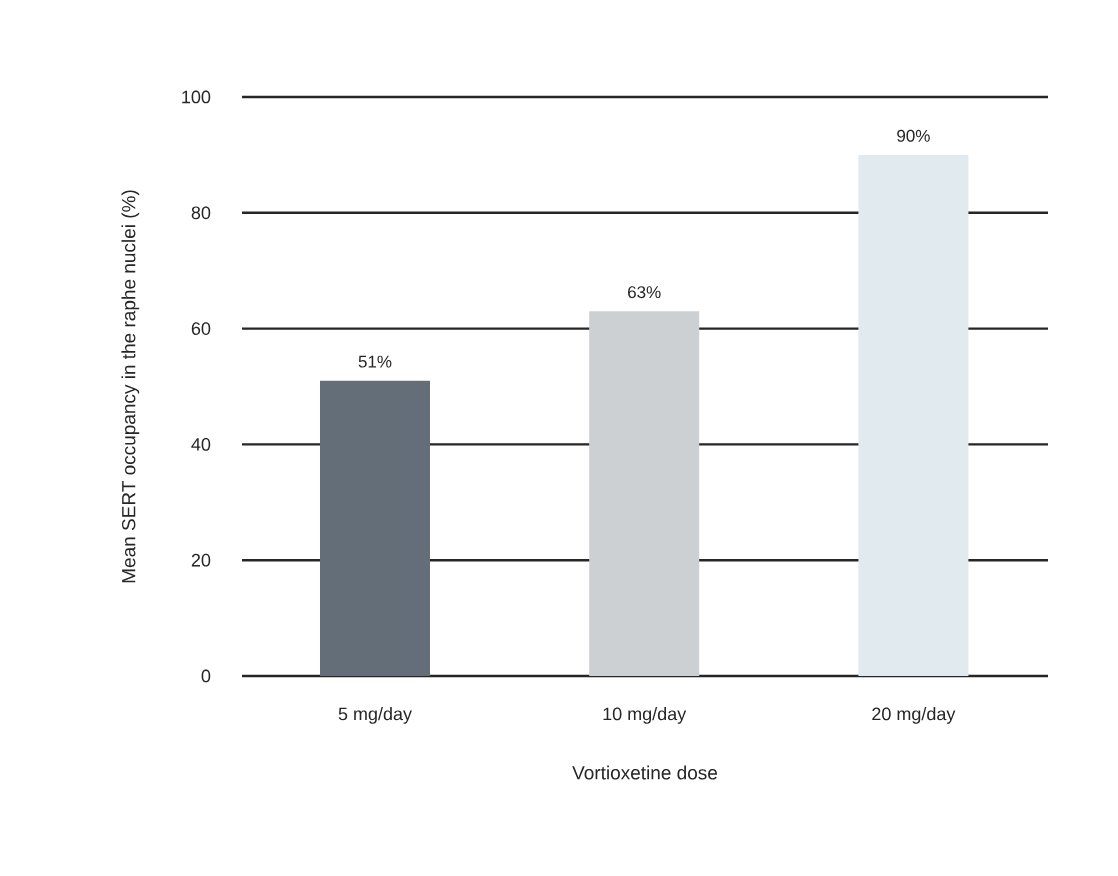 The height and width of the screenshot is (876, 1118). Describe the element at coordinates (914, 715) in the screenshot. I see `x-tick-label: 20 mg/day` at that location.